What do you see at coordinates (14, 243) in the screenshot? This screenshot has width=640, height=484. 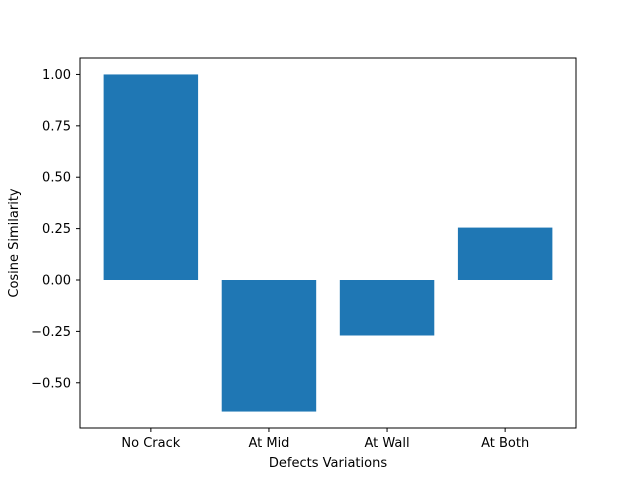 I see `y-axis-label: Cosine Similarity` at bounding box center [14, 243].